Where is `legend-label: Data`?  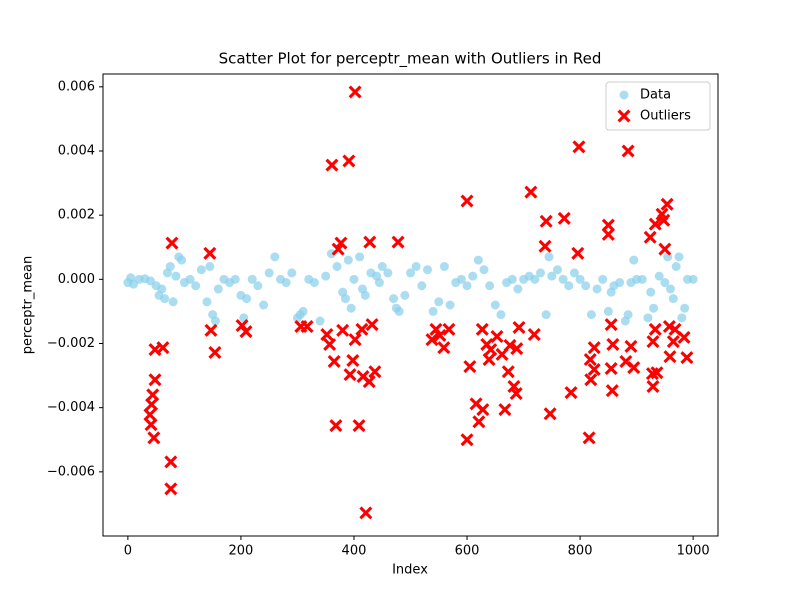 legend-label: Data is located at coordinates (655, 95).